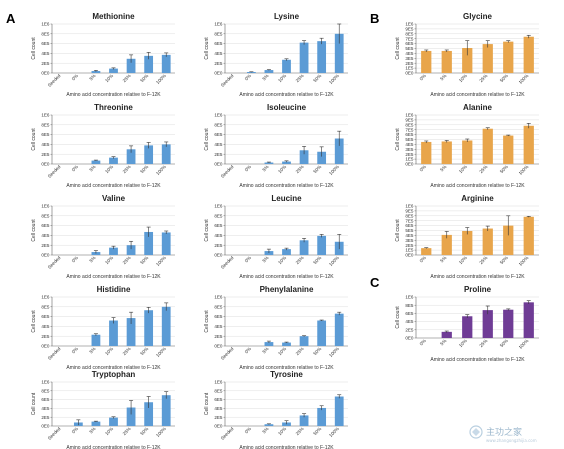  Describe the element at coordinates (409, 48) in the screenshot. I see `y-tick-label: 5E5` at that location.